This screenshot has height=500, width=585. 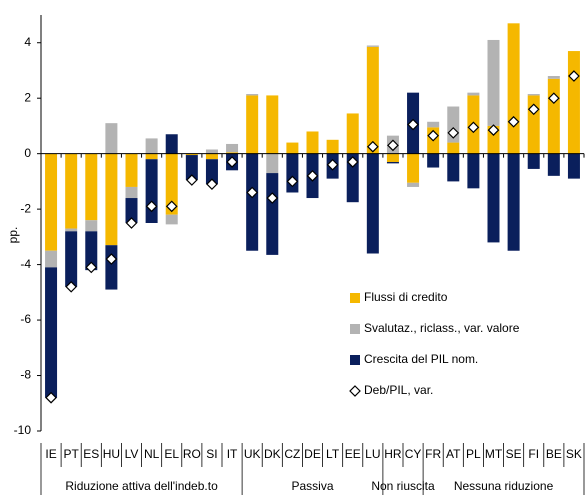 I want to click on y-tick-label: -2, so click(x=25, y=208).